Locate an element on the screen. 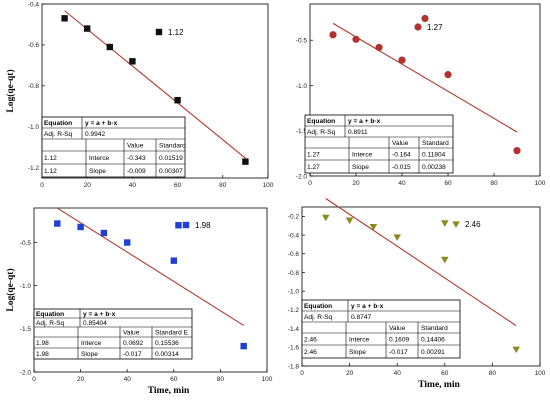 The height and width of the screenshot is (401, 550). stats-table-cell: 1.12 is located at coordinates (50, 171).